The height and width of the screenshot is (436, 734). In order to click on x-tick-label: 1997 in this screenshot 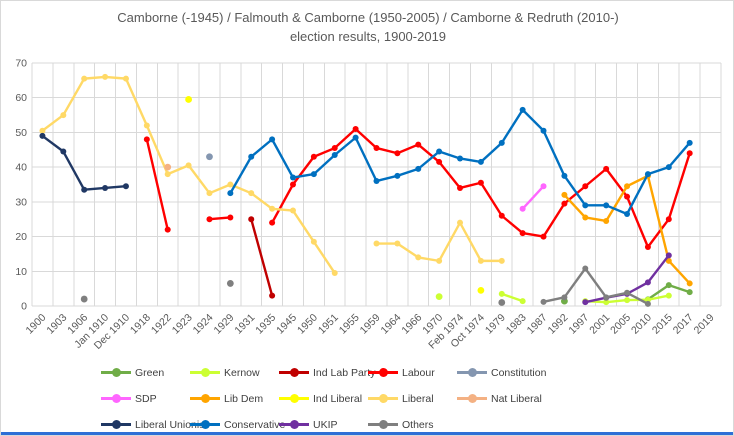, I will do `click(578, 324)`.